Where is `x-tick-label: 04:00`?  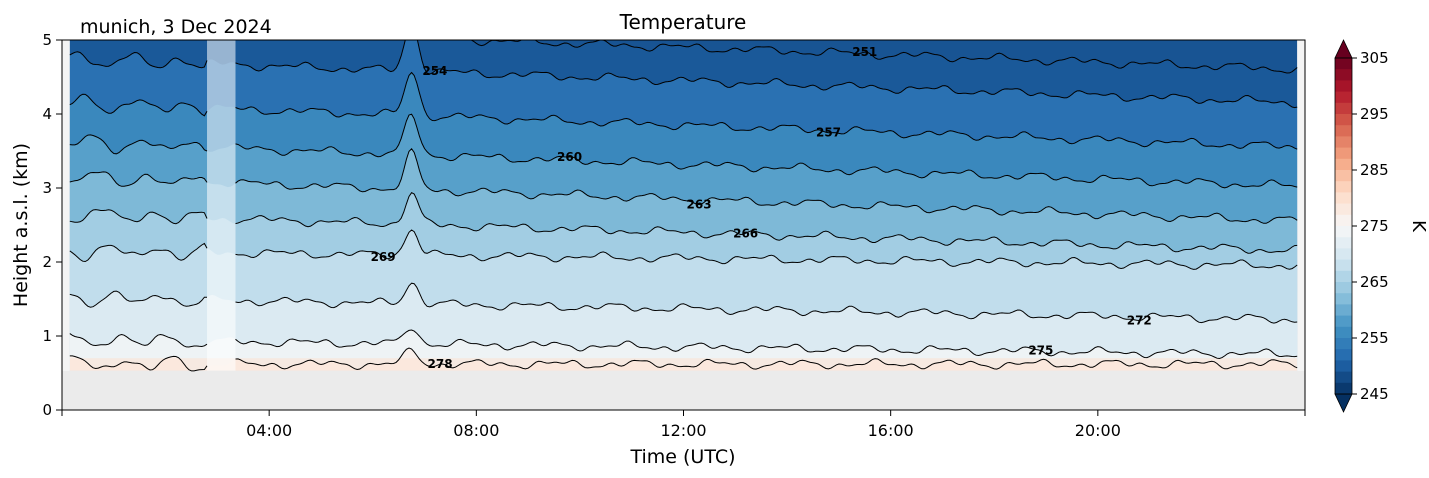 x-tick-label: 04:00 is located at coordinates (269, 430).